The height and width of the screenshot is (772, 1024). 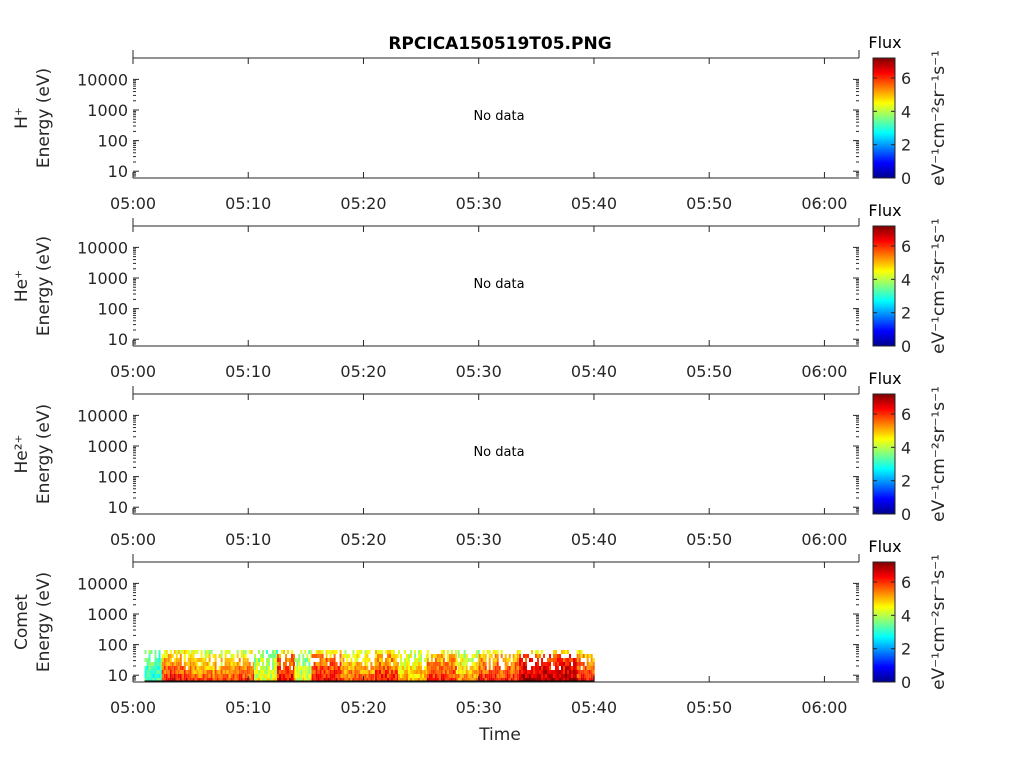 I want to click on colorbar-unit-label: eV⁻¹cm⁻²sr⁻¹s⁻¹, so click(x=939, y=622).